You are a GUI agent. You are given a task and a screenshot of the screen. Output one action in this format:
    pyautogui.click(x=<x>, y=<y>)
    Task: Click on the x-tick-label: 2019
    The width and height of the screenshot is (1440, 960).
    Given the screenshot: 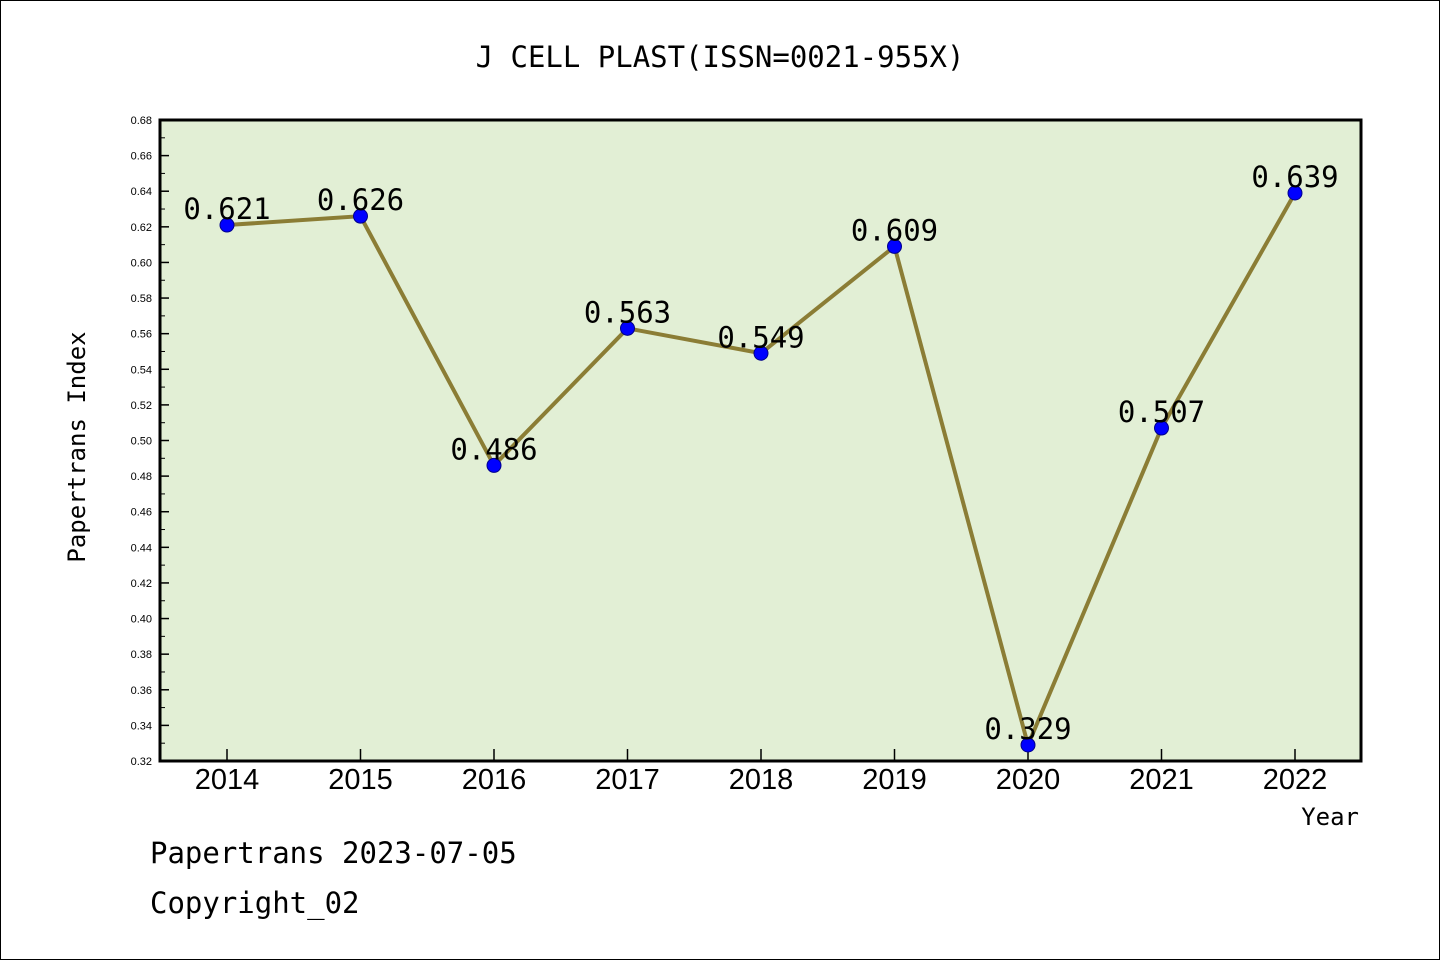 What is the action you would take?
    pyautogui.click(x=894, y=780)
    